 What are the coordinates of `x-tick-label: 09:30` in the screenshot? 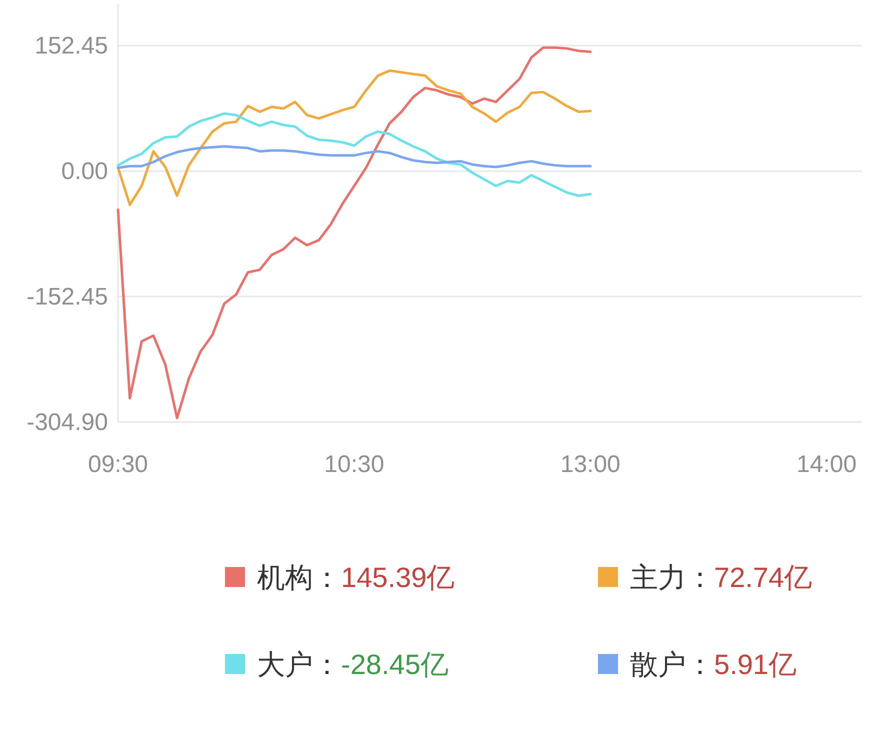 It's located at (118, 464).